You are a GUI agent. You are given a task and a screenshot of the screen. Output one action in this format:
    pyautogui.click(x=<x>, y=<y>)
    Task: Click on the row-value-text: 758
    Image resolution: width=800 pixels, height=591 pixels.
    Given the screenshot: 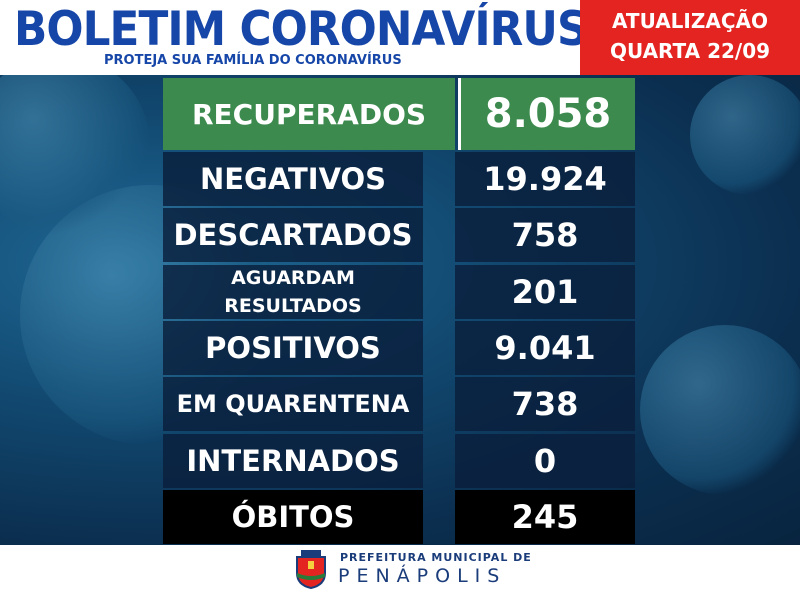 What is the action you would take?
    pyautogui.click(x=545, y=235)
    